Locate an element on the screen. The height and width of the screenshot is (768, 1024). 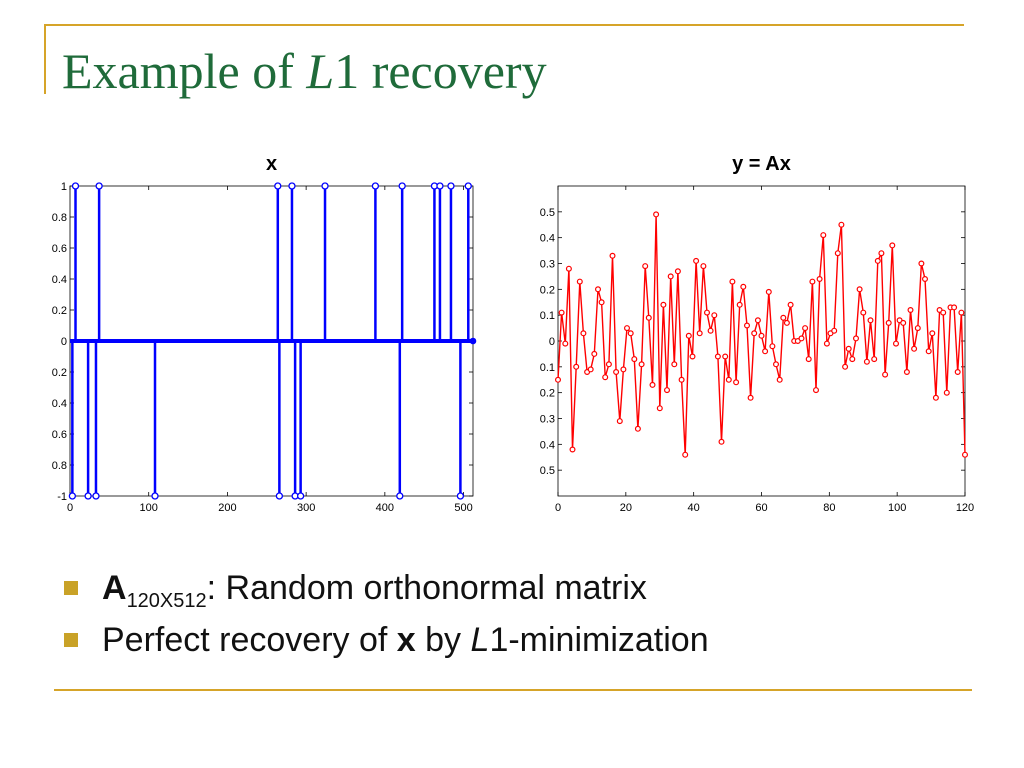
y-tick-label: 0.1 is located at coordinates (547, 368).